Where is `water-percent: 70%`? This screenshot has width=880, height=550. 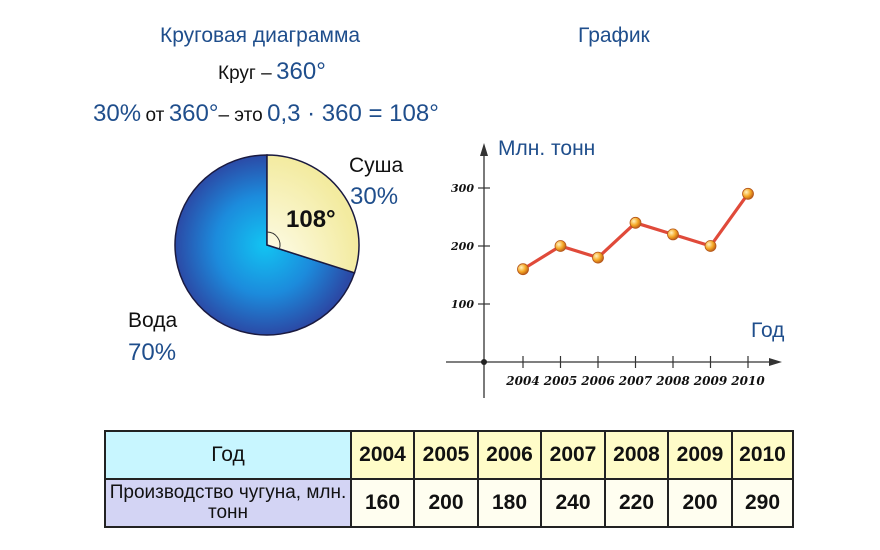
water-percent: 70% is located at coordinates (152, 352).